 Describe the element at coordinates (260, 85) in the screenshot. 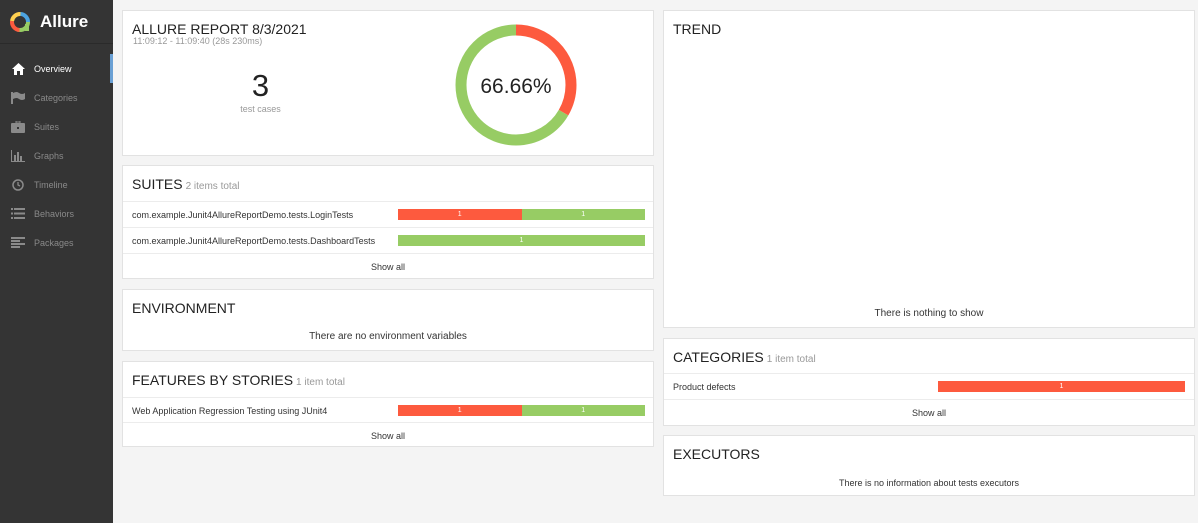

I see `test-case-count: 3` at that location.